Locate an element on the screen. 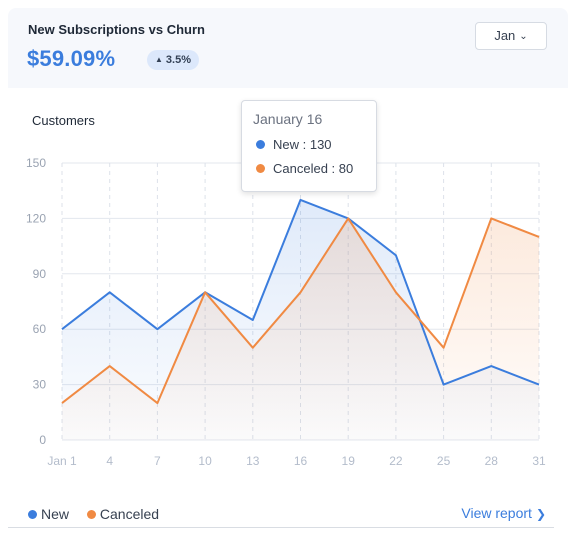 This screenshot has width=572, height=542. view-report-label: View report is located at coordinates (496, 513).